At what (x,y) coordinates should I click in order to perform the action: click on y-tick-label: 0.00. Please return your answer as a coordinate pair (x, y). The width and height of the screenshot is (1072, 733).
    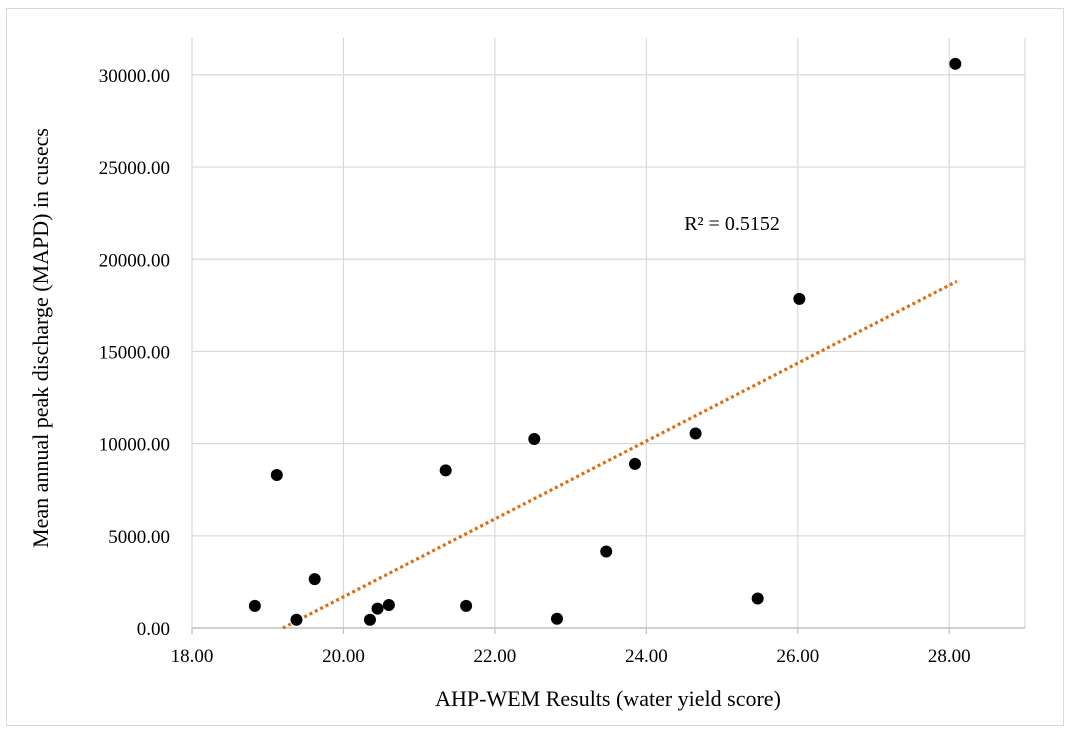
    Looking at the image, I should click on (153, 629).